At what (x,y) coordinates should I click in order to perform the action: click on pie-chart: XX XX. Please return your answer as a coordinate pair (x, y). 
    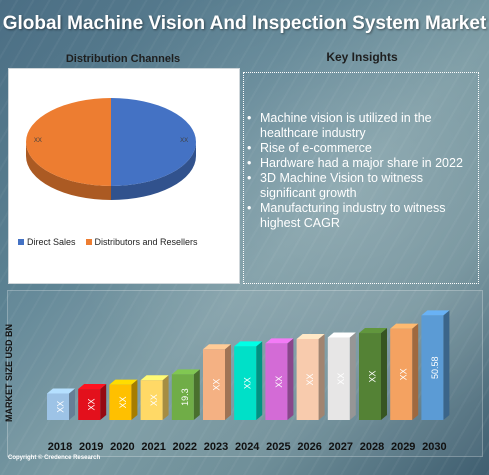
    Looking at the image, I should click on (111, 149).